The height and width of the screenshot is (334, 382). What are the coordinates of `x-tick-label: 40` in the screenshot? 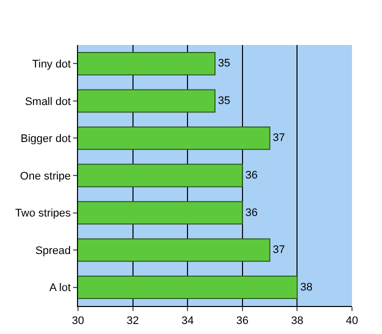 It's located at (352, 321).